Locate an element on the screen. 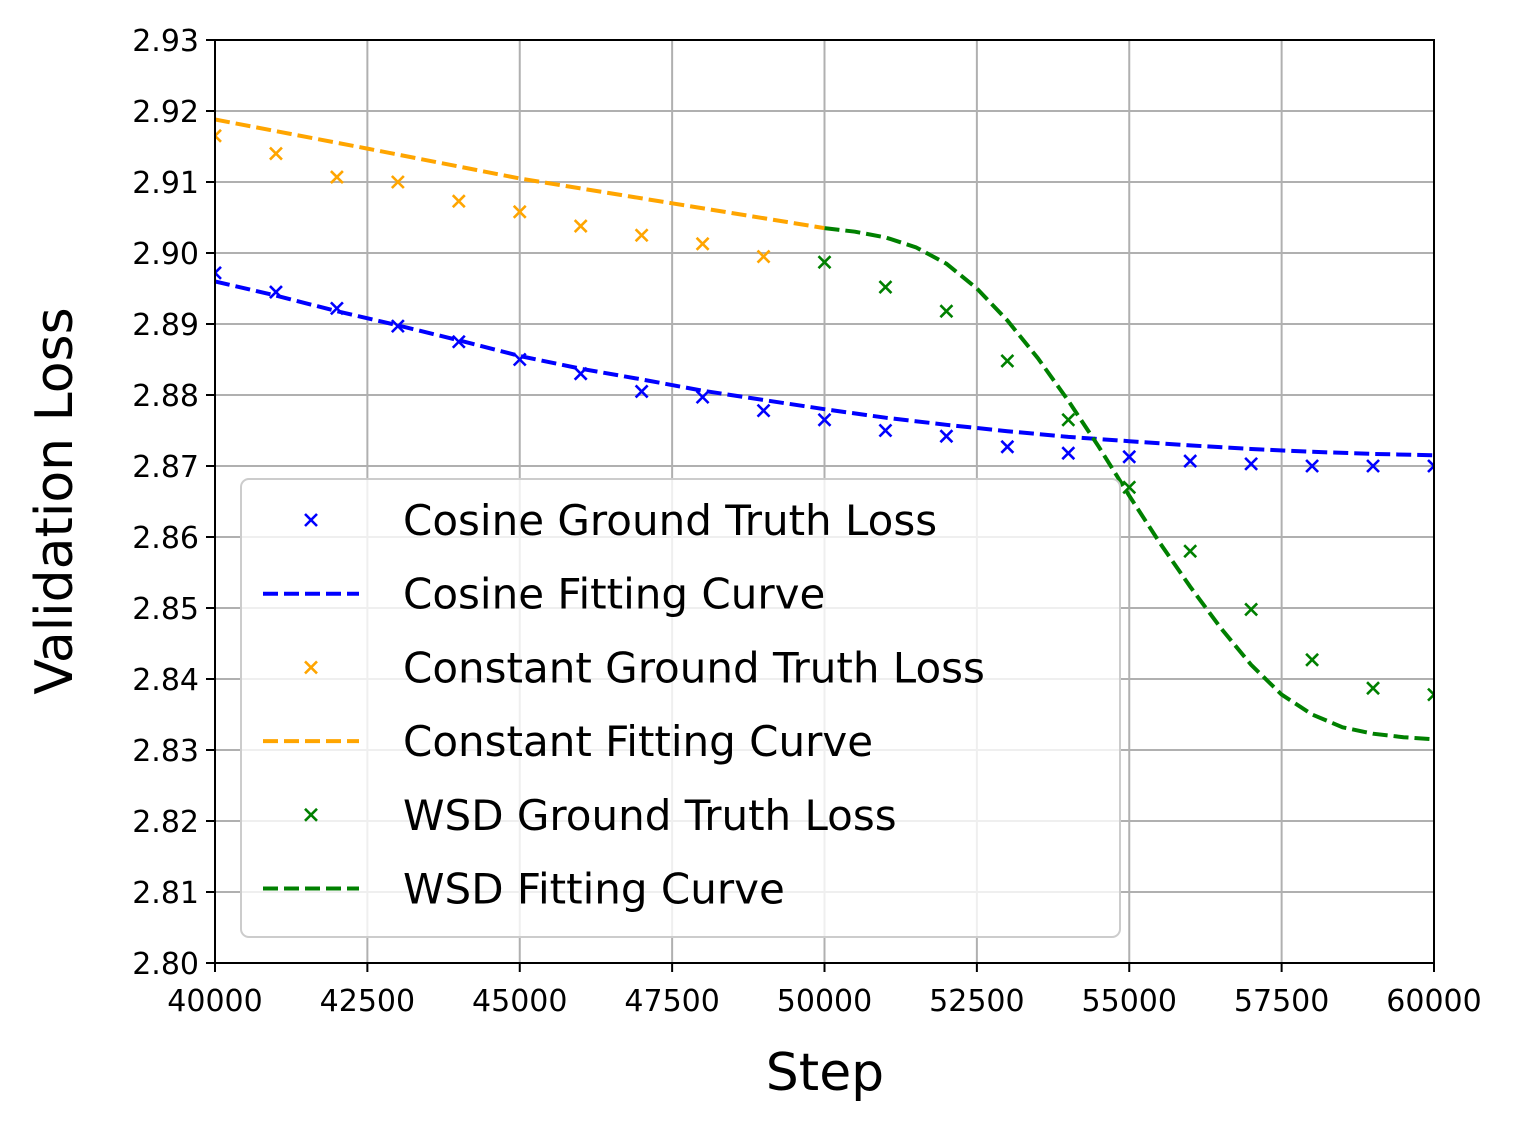 This screenshot has height=1128, width=1523. legend-label: Constant Fitting Curve is located at coordinates (638, 741).